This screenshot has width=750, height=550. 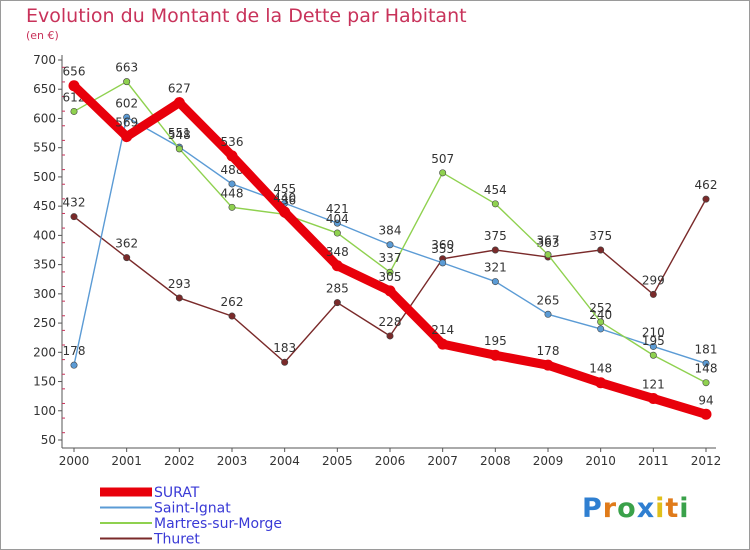 I want to click on data-label: 507, so click(x=442, y=159).